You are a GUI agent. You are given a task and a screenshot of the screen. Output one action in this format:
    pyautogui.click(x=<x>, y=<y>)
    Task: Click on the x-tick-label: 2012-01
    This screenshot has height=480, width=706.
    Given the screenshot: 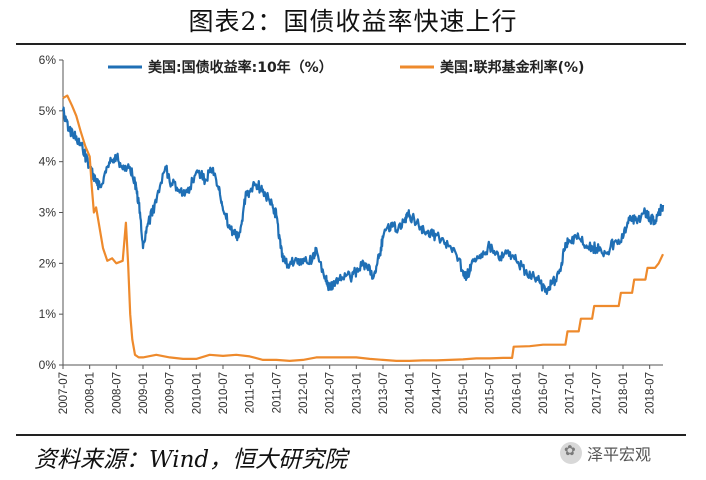 What is the action you would take?
    pyautogui.click(x=304, y=393)
    